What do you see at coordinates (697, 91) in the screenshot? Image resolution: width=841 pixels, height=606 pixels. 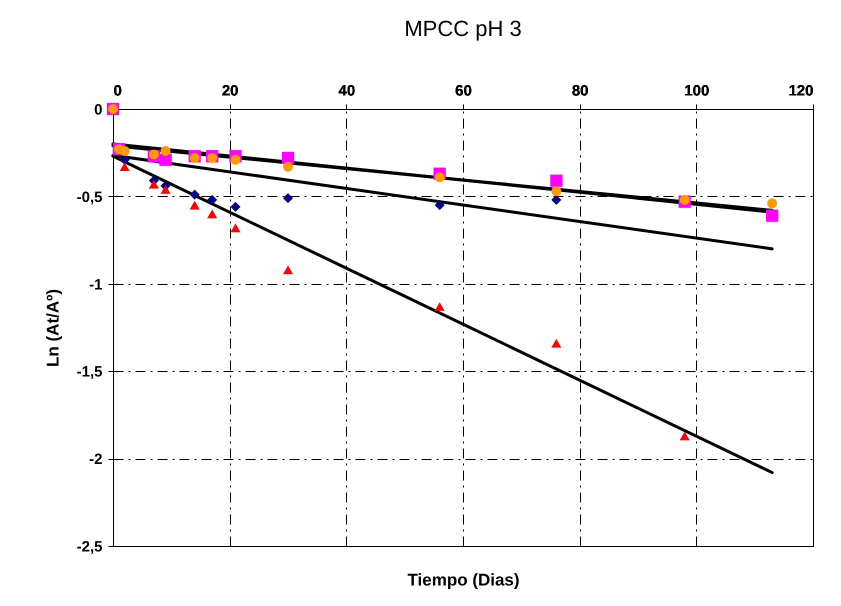 I see `x-tick-label: 100` at bounding box center [697, 91].